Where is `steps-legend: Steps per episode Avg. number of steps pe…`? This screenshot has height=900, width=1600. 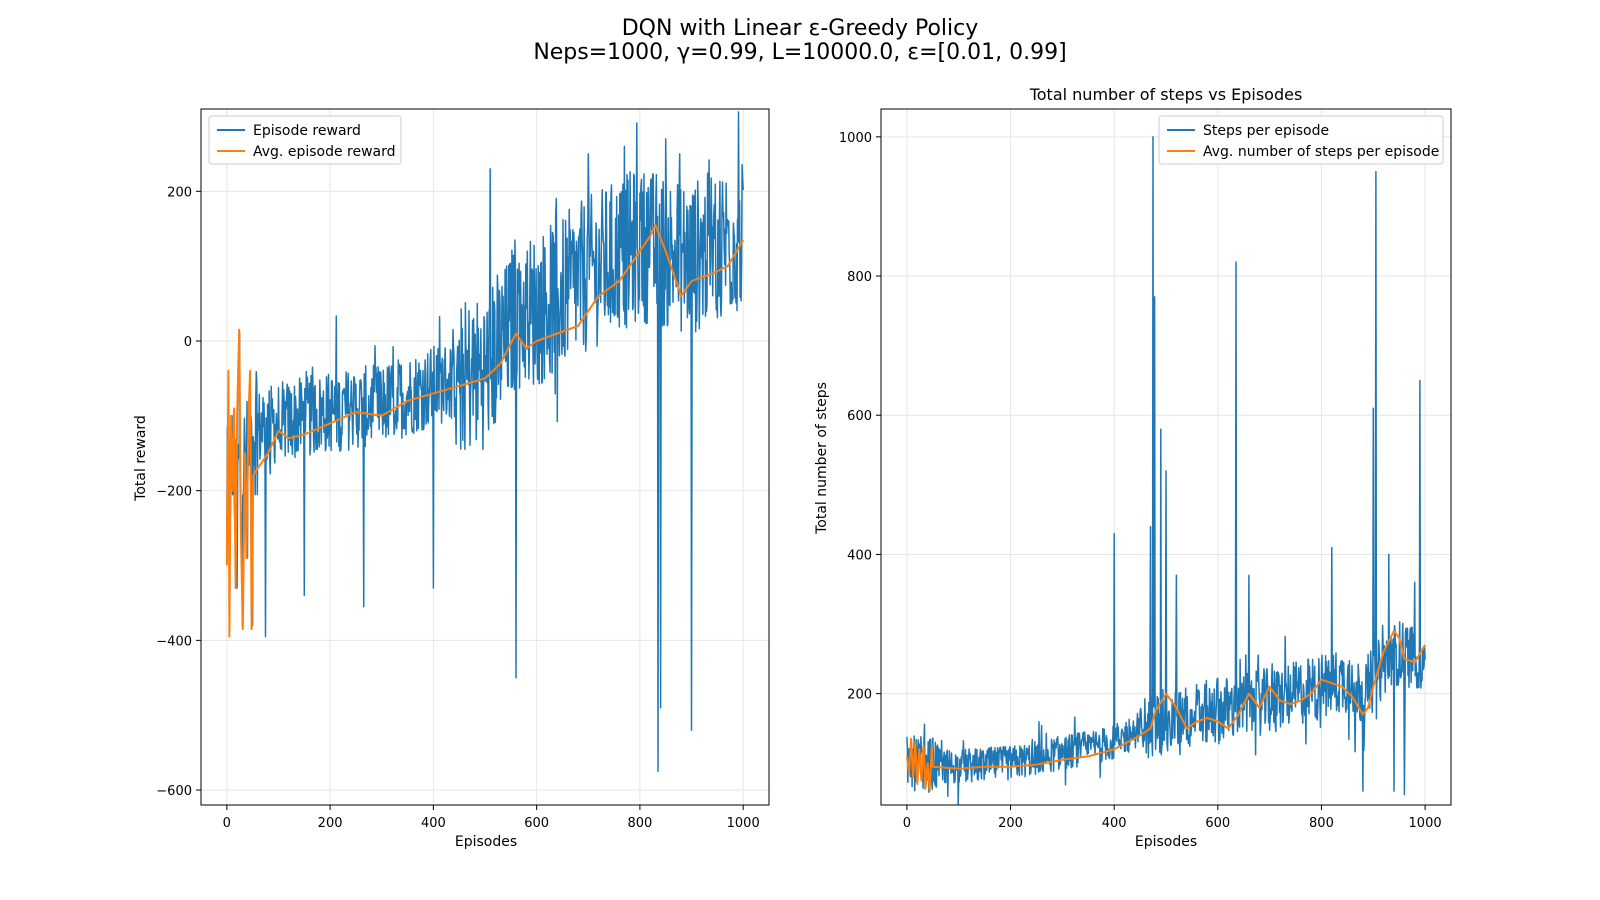 steps-legend: Steps per episode Avg. number of steps pe… is located at coordinates (1301, 140).